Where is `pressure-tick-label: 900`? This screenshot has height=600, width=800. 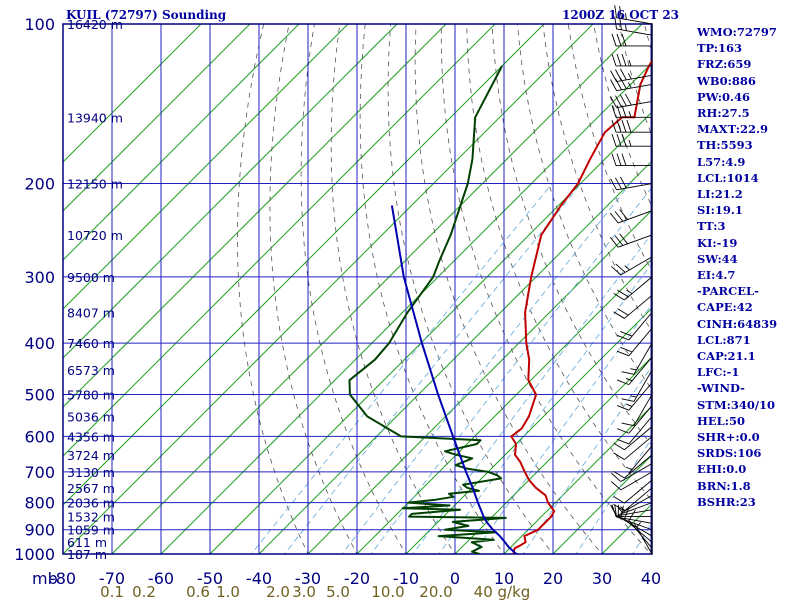 pressure-tick-label: 900 is located at coordinates (39, 530).